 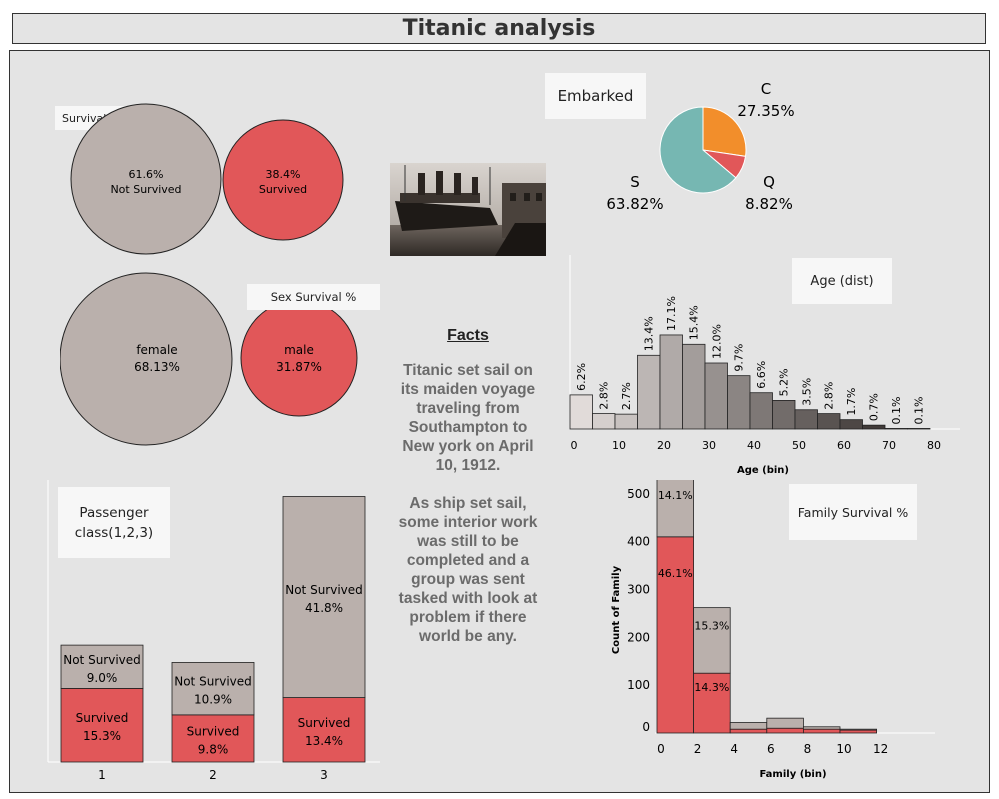 I want to click on age-bar-label: 6.6%, so click(x=761, y=375).